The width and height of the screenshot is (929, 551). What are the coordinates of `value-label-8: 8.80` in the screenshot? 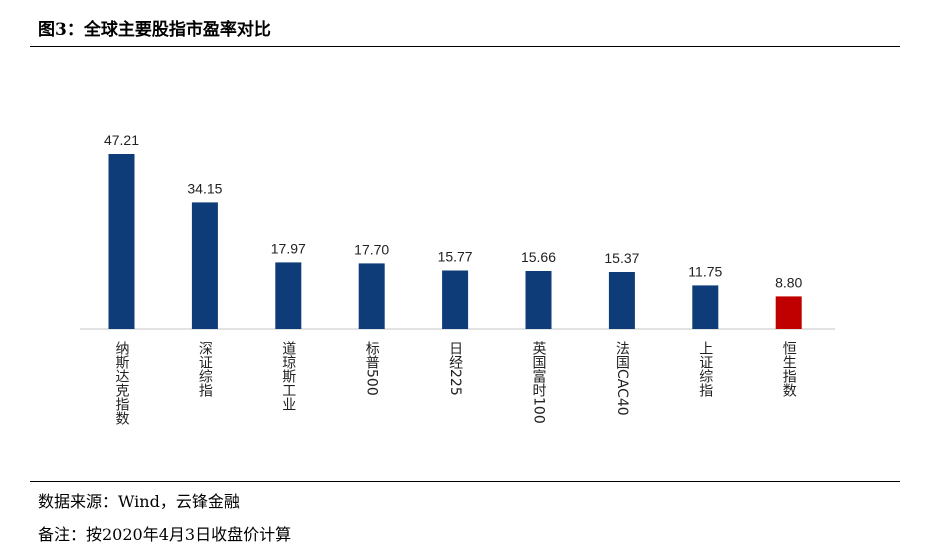 It's located at (788, 282).